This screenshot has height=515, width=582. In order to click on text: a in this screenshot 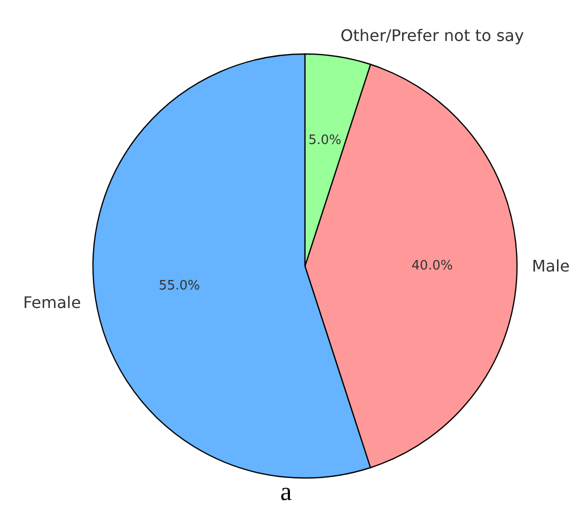, I will do `click(286, 492)`.